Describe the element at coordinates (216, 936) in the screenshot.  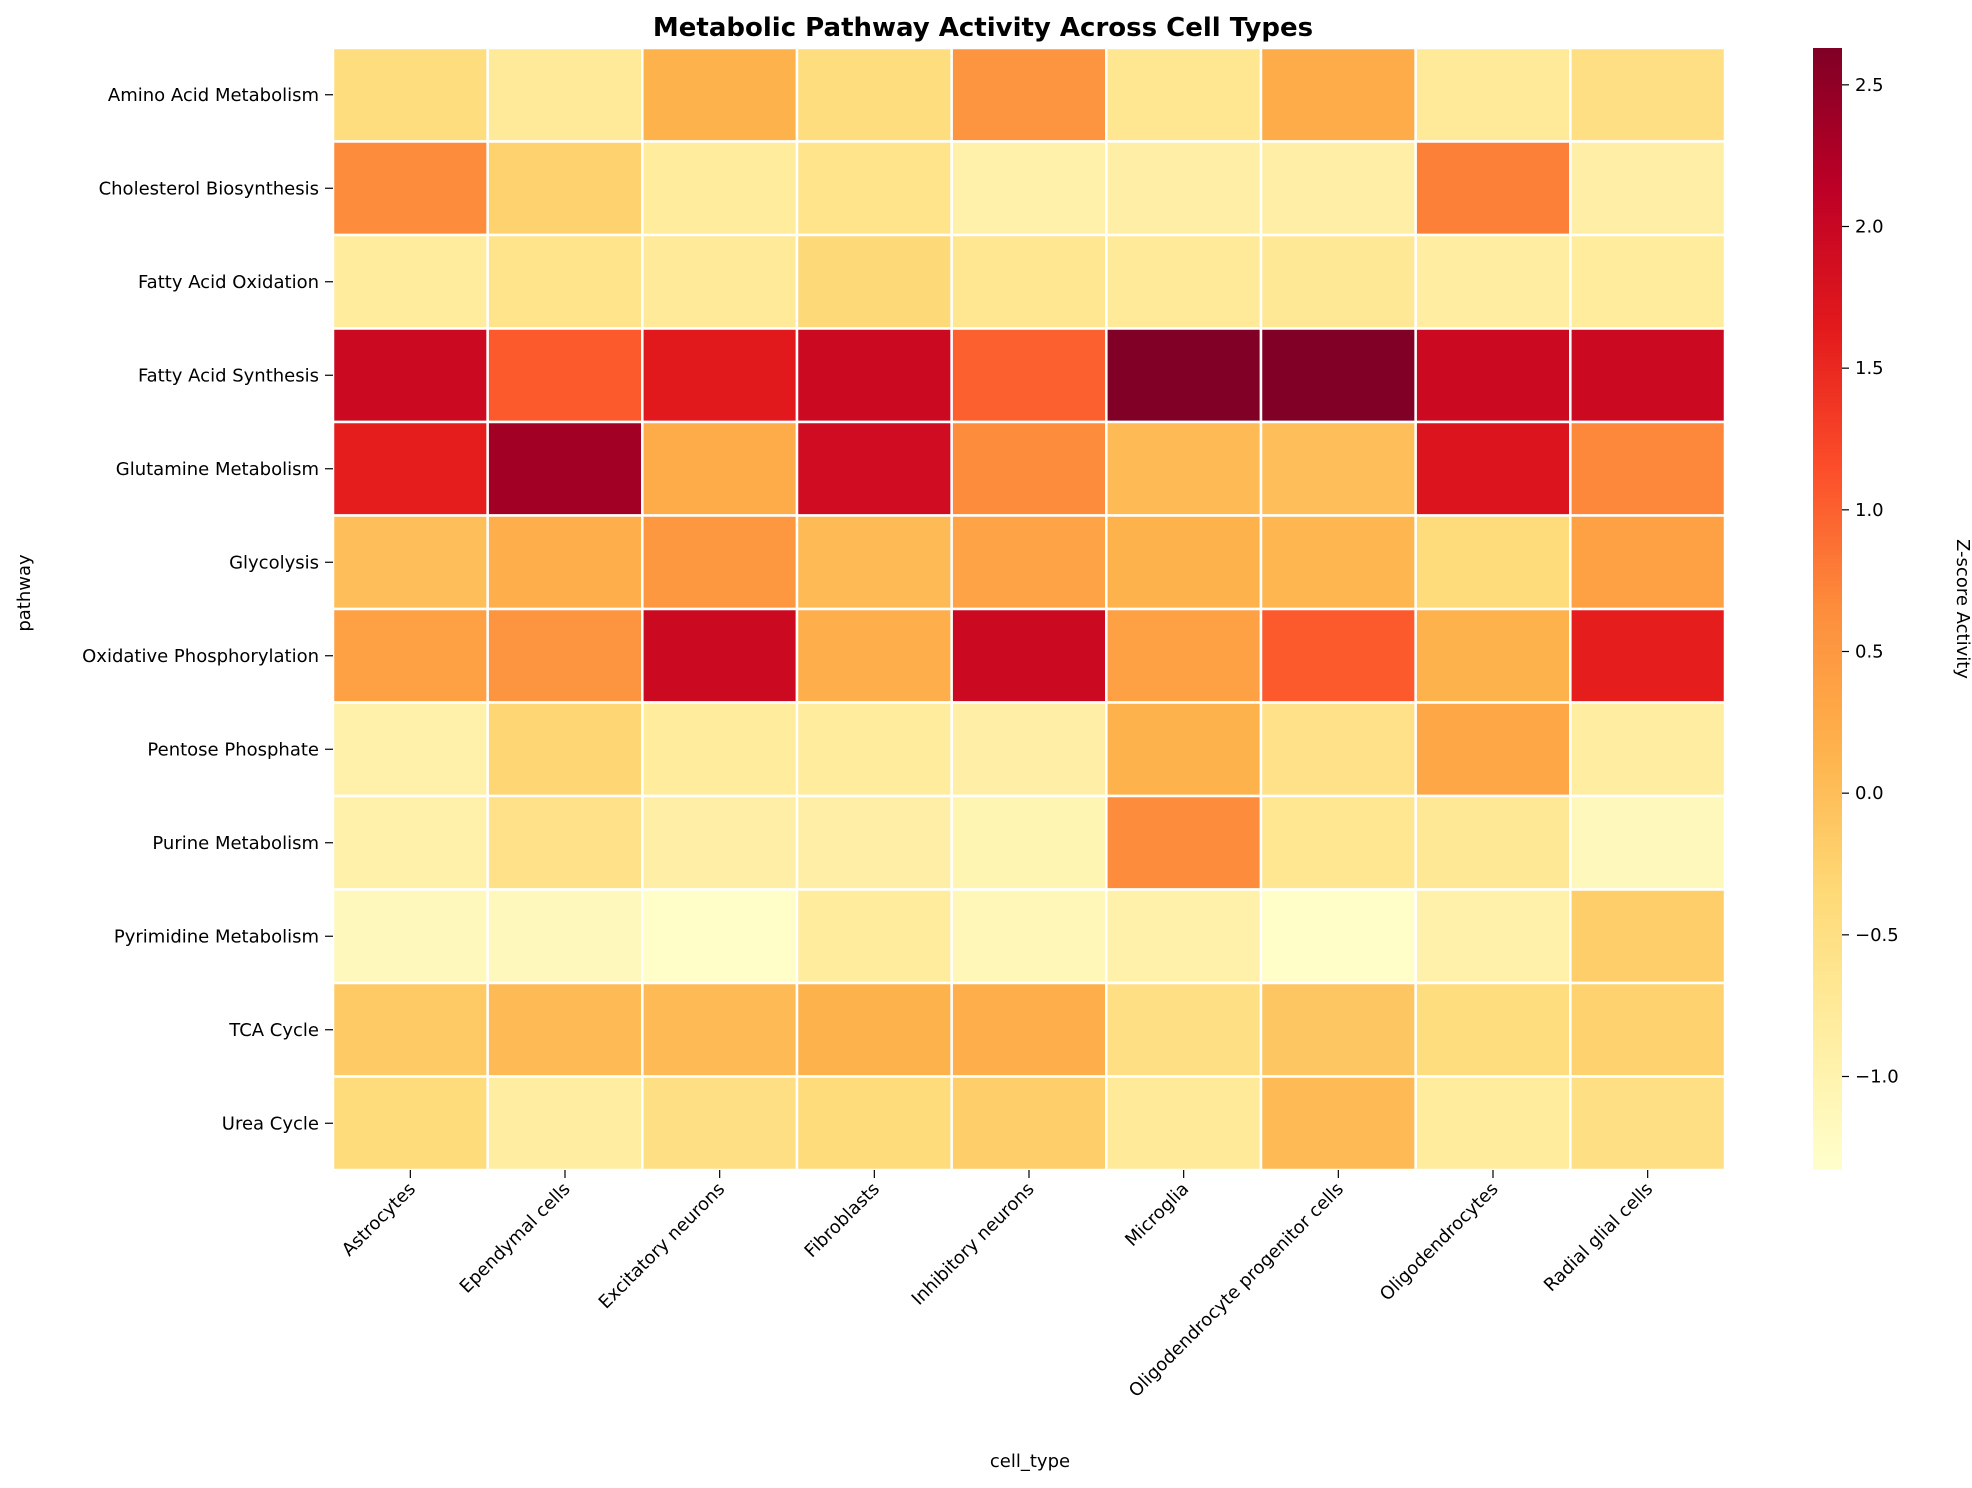
I see `y-tick-label: Pyrimidine Metabolism` at that location.